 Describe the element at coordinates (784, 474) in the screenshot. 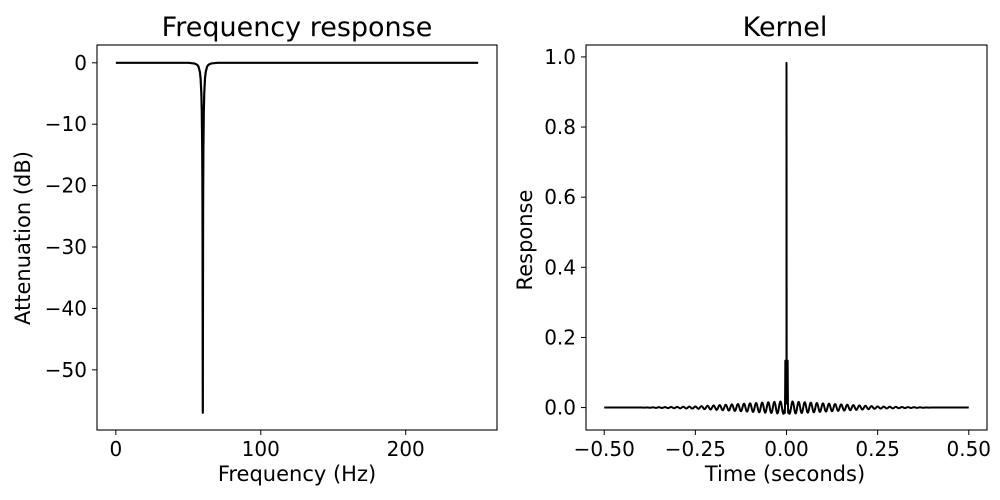

I see `kernel-xlabel: Time (seconds)` at that location.